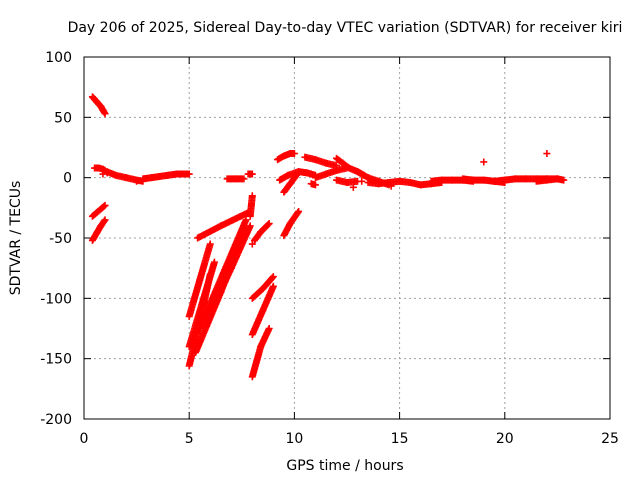 This screenshot has width=640, height=480. Describe the element at coordinates (60, 239) in the screenshot. I see `y-tick-label: -50` at that location.